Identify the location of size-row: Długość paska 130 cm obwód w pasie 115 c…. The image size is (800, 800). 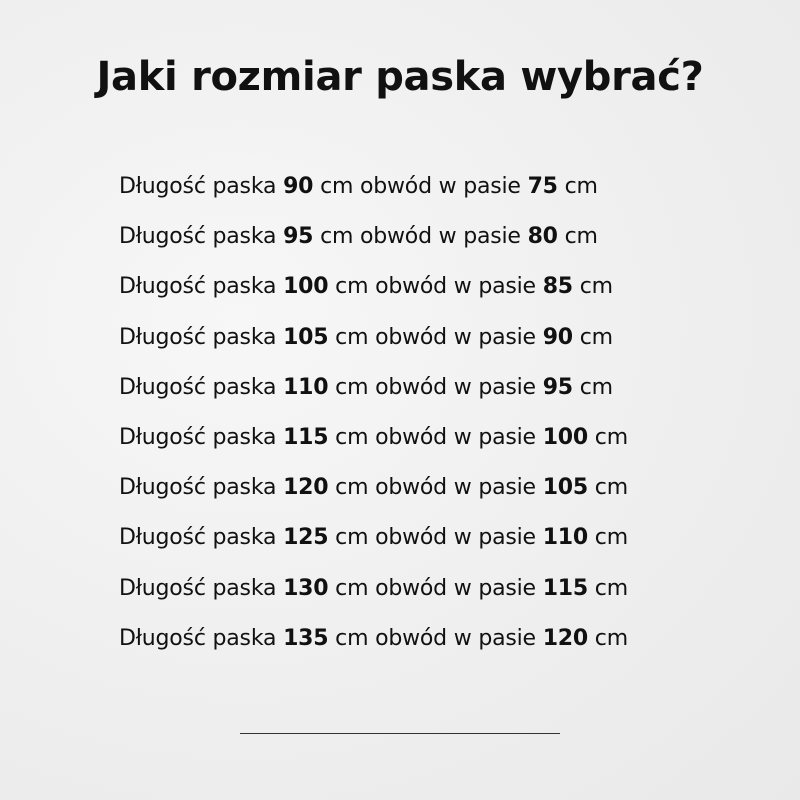
(373, 597).